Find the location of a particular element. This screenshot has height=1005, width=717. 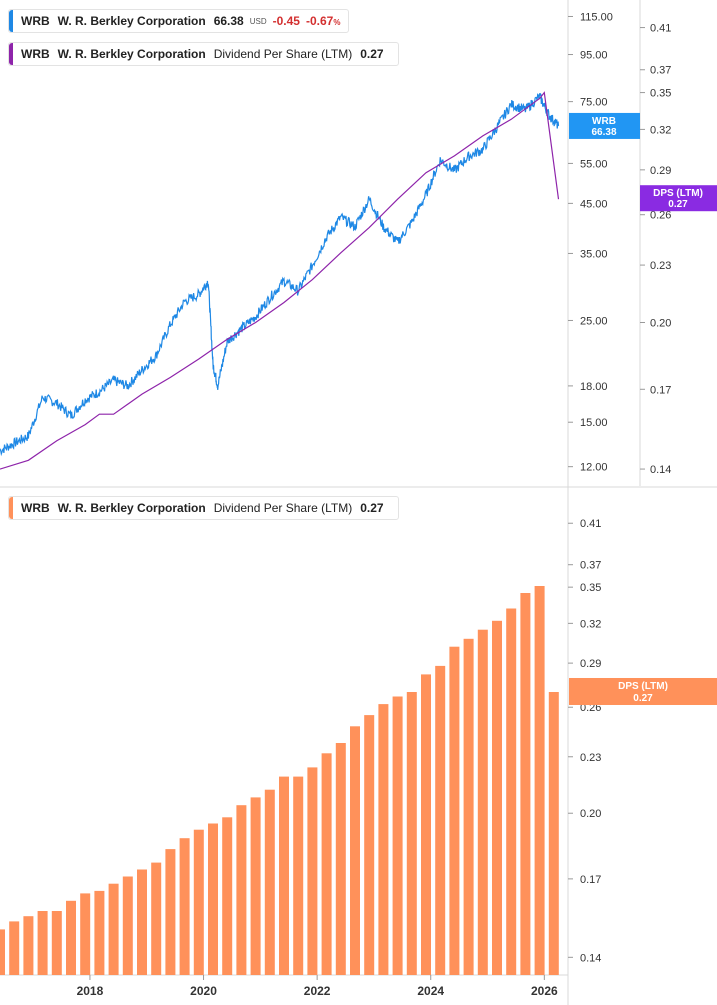

legend-dps-top-swatch is located at coordinates (11, 54).